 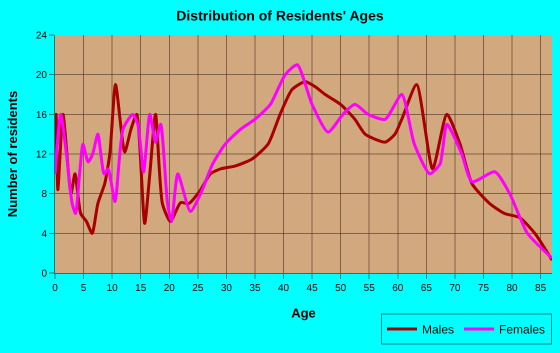 What do you see at coordinates (255, 288) in the screenshot?
I see `x-tick-label: 35` at bounding box center [255, 288].